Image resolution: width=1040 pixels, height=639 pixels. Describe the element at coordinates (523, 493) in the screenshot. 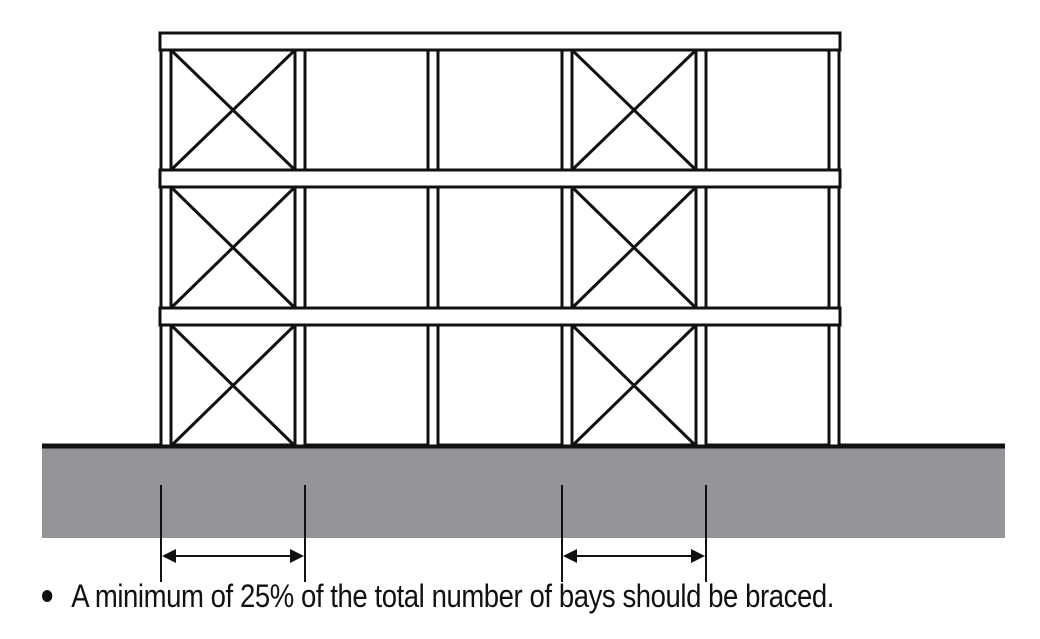

I see `ground-slab` at that location.